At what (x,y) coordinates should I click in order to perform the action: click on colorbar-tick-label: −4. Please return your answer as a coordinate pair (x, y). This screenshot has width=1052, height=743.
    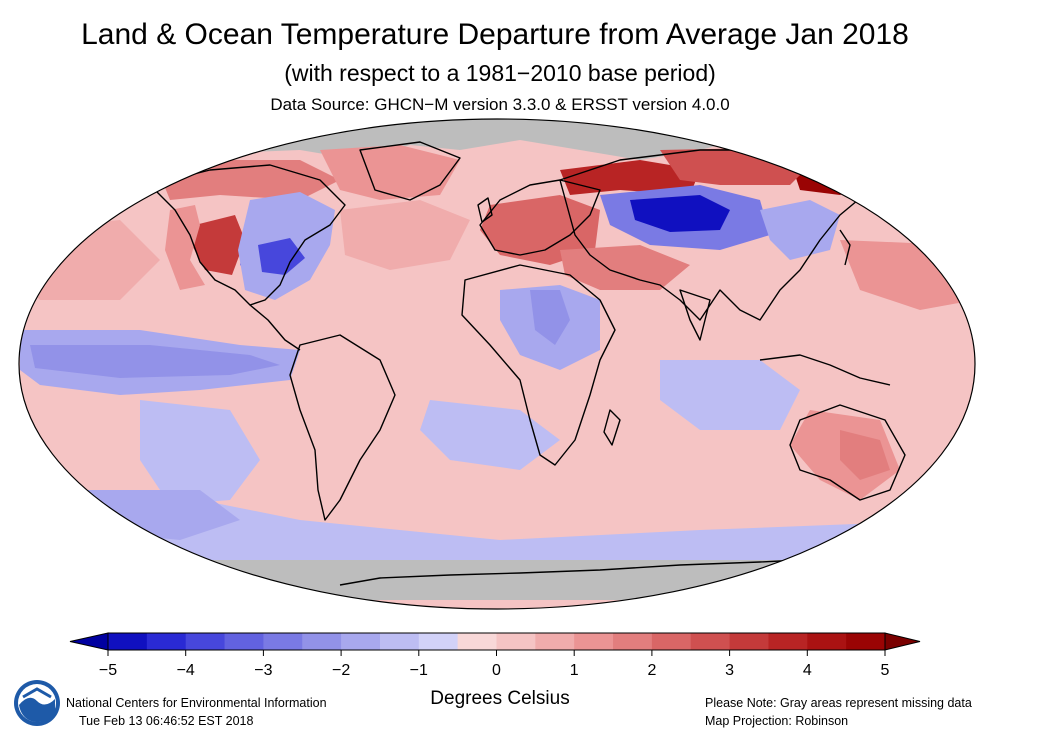
    Looking at the image, I should click on (186, 670).